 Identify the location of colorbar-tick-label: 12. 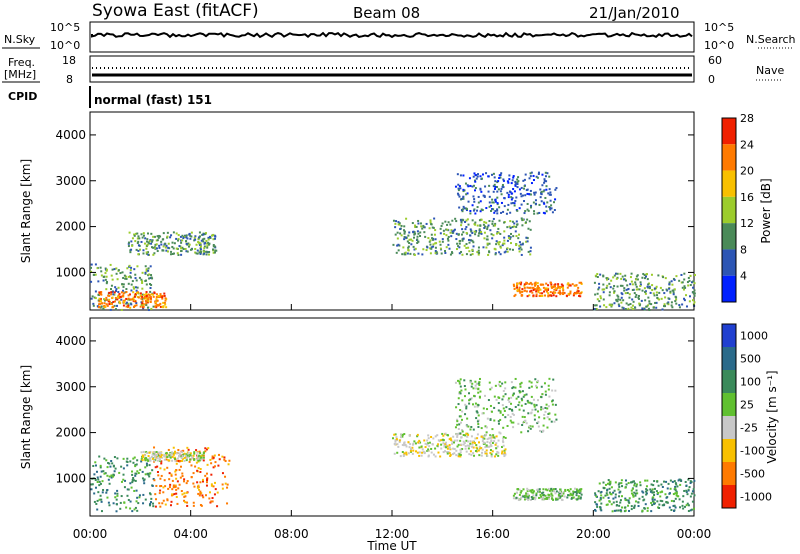
(747, 223).